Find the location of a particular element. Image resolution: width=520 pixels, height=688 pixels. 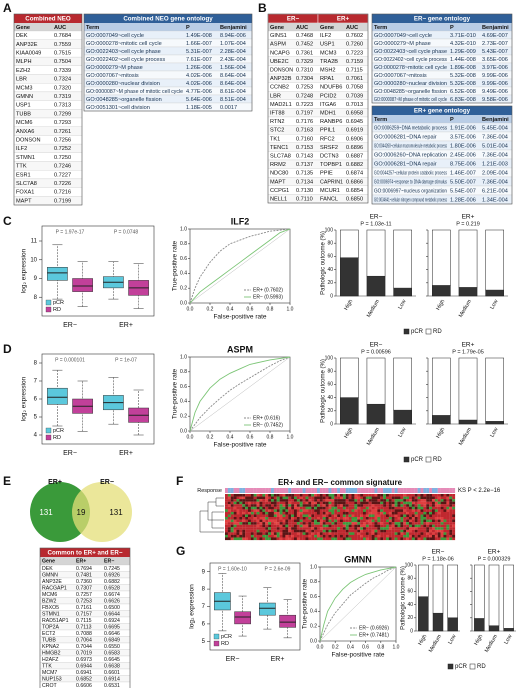

table-cell: 0.7313 is located at coordinates (62, 106).